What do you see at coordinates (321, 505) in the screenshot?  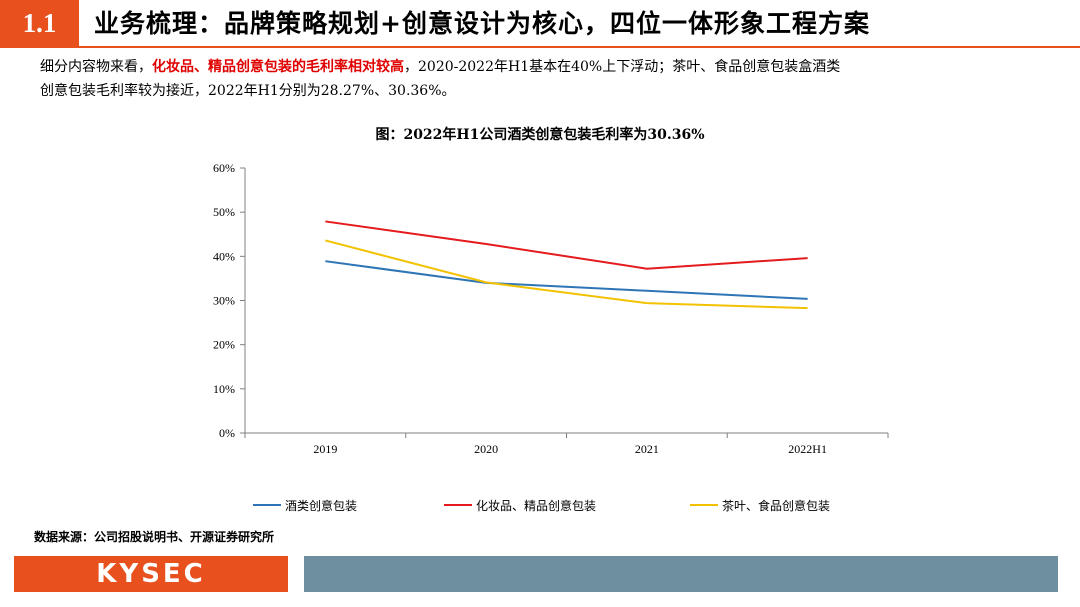 I see `legend-label: 酒类创意包装` at bounding box center [321, 505].